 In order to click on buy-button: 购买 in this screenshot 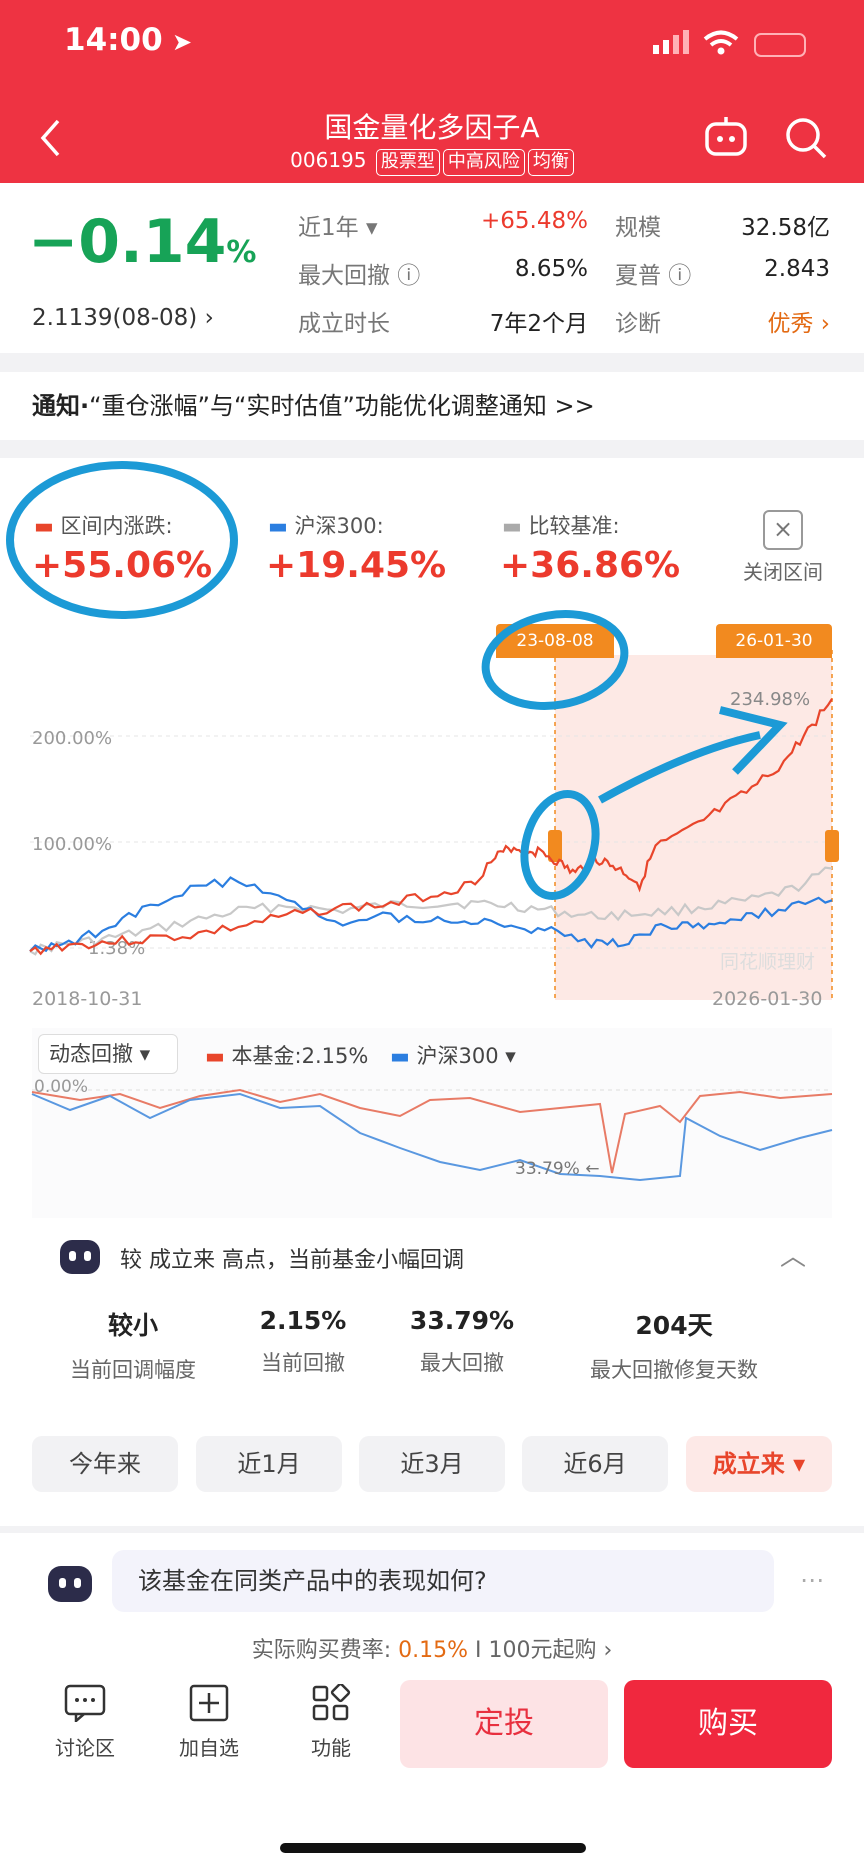, I will do `click(728, 1724)`.